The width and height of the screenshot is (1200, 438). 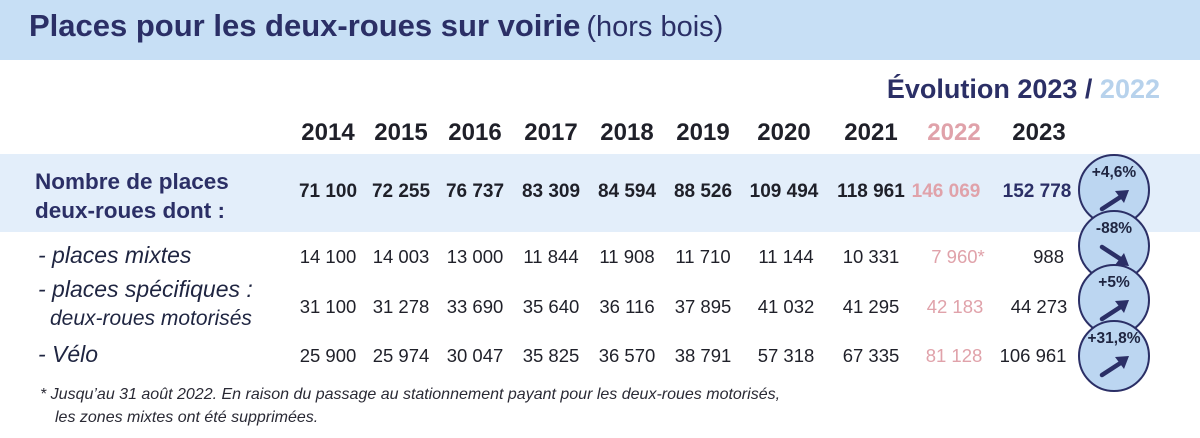 What do you see at coordinates (954, 132) in the screenshot?
I see `year-header-2022: 2022` at bounding box center [954, 132].